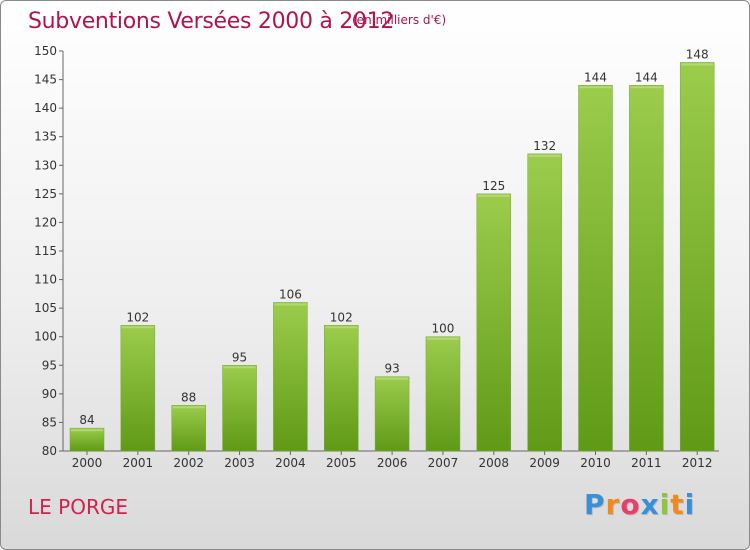 Image resolution: width=750 pixels, height=550 pixels. Describe the element at coordinates (239, 357) in the screenshot. I see `data-label-2003: 95` at that location.